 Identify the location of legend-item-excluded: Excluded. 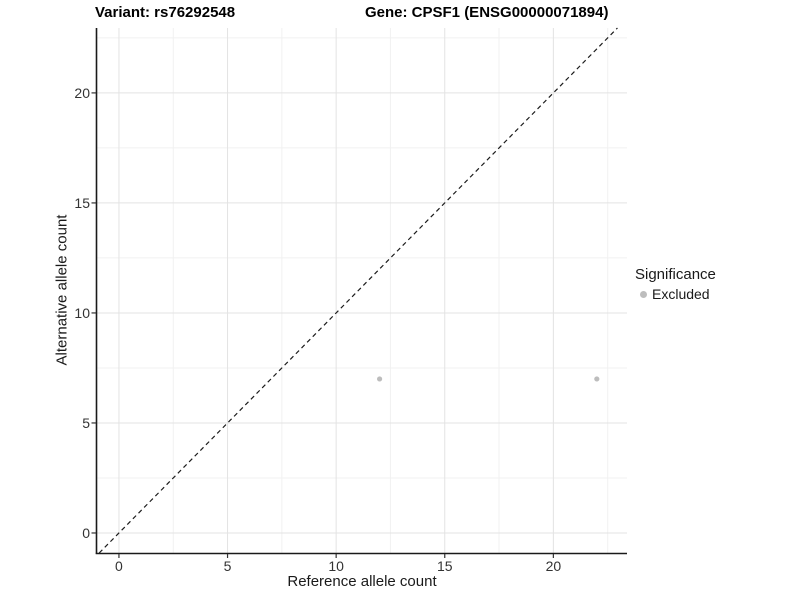
(675, 294).